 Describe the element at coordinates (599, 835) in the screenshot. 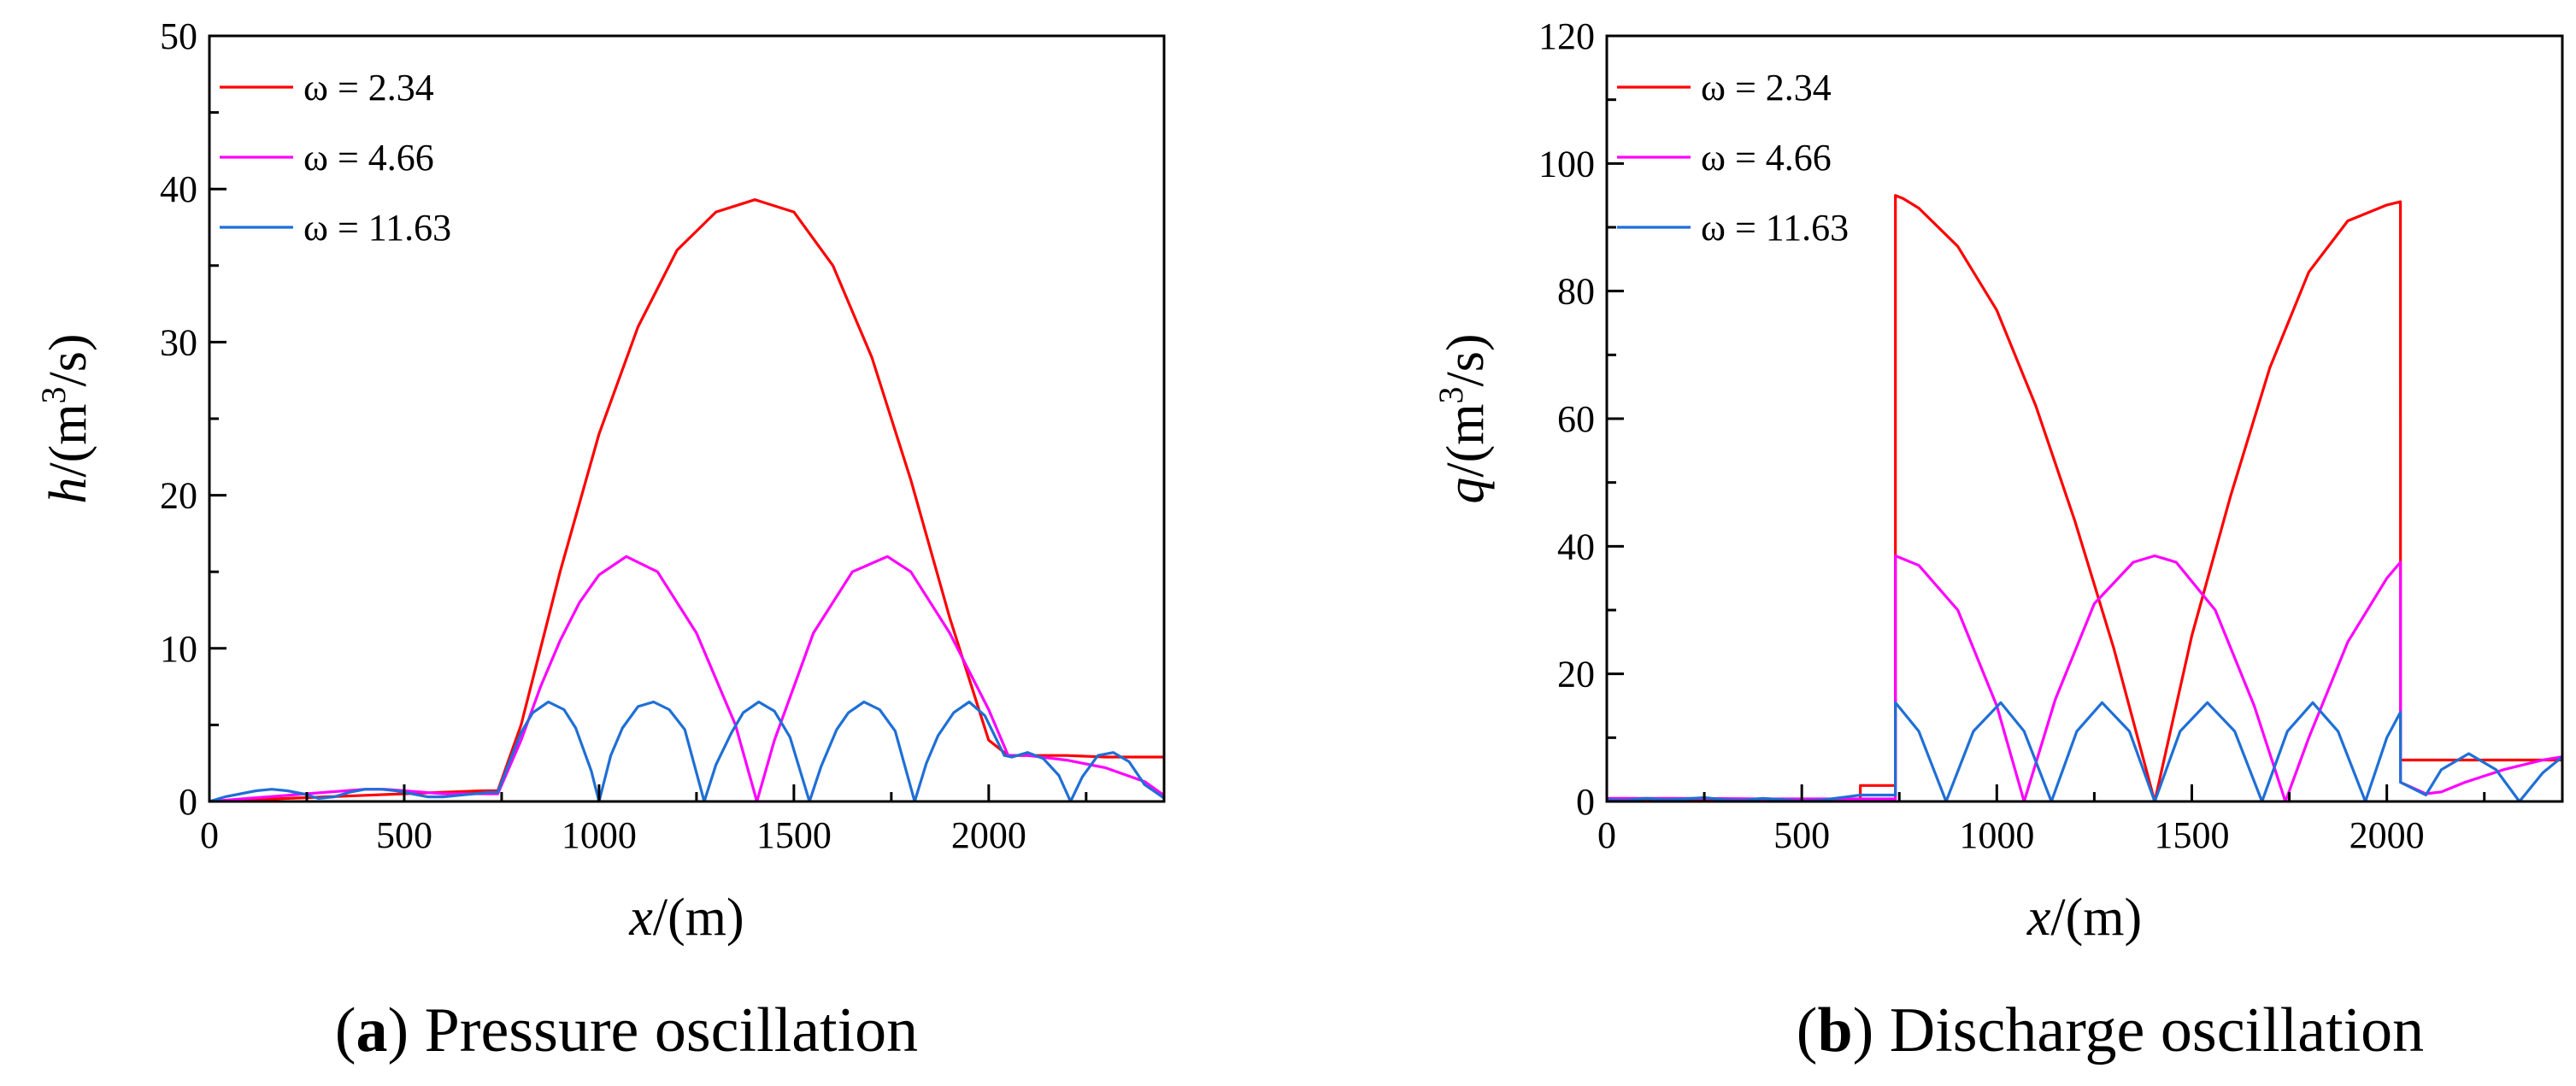

I see `chart-0-x-tick-label-2: 1000` at that location.